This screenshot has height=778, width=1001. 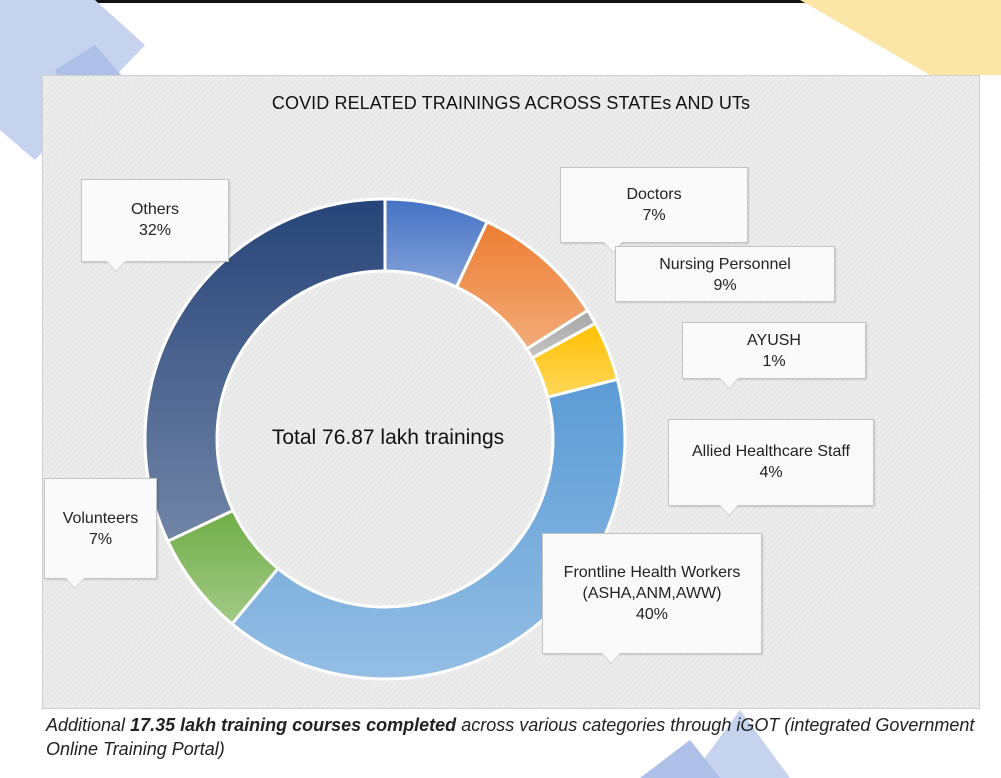 What do you see at coordinates (265, 370) in the screenshot?
I see `others-slice` at bounding box center [265, 370].